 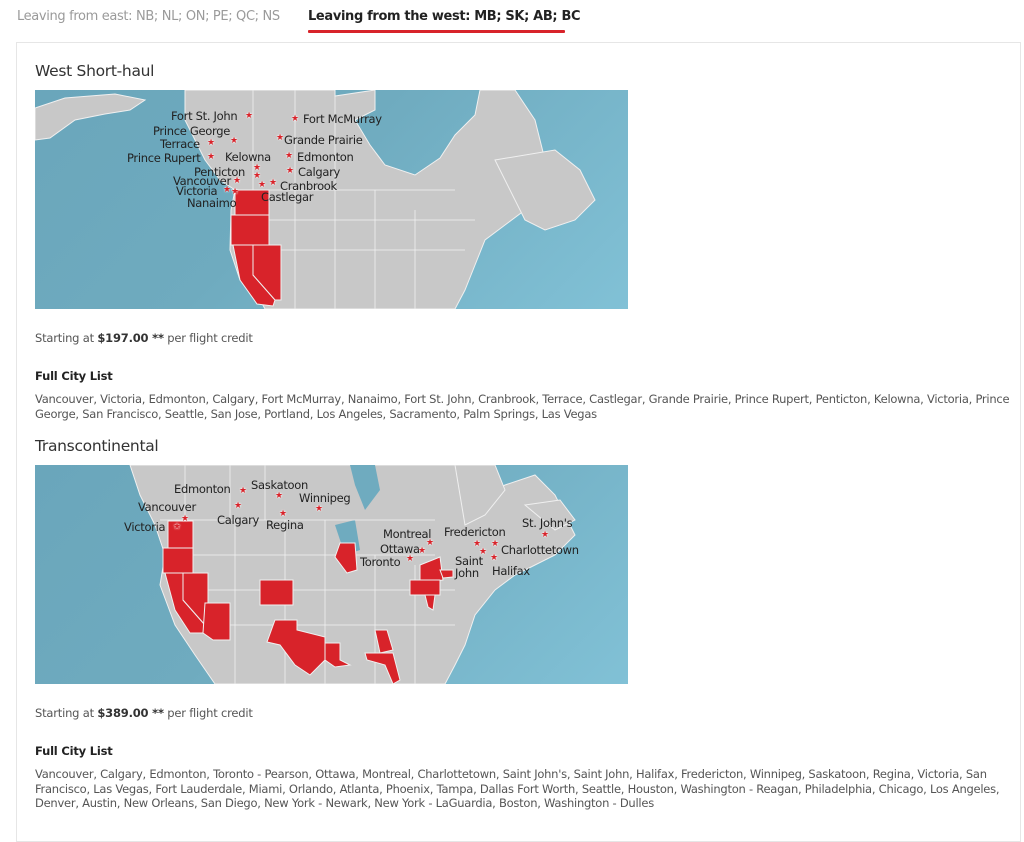 What do you see at coordinates (212, 203) in the screenshot?
I see `map-label: Nanaimo` at bounding box center [212, 203].